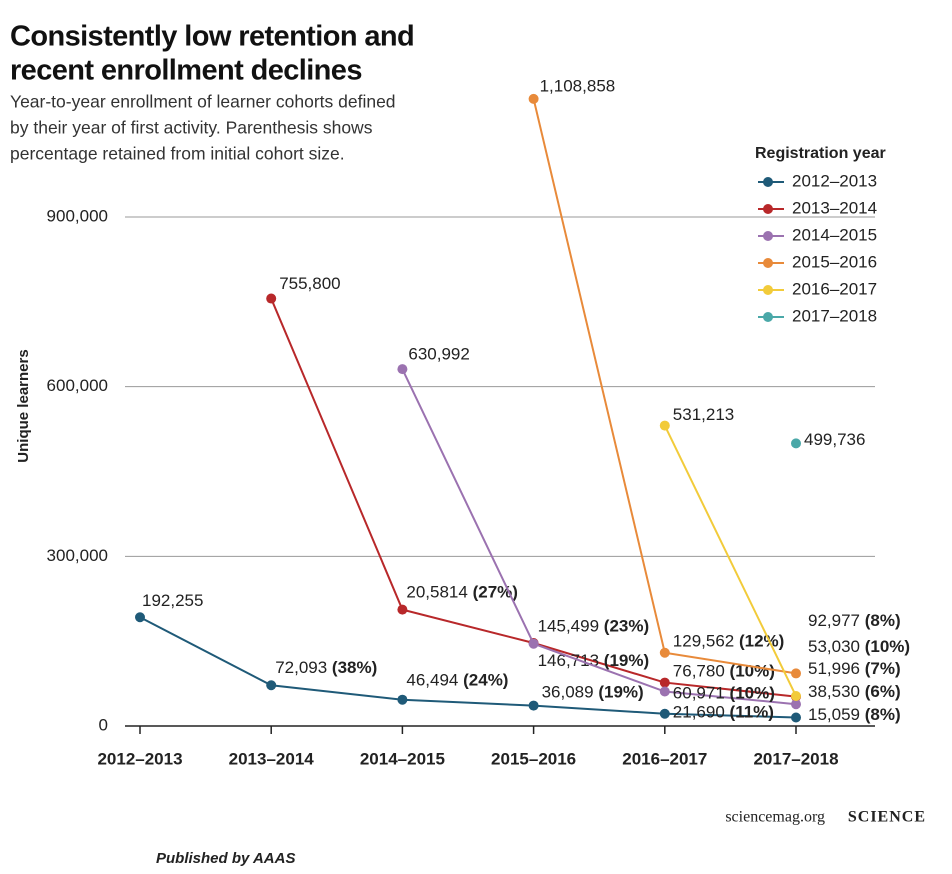 This screenshot has width=952, height=874. What do you see at coordinates (23, 405) in the screenshot?
I see `y-axis-label: Unique learners` at bounding box center [23, 405].